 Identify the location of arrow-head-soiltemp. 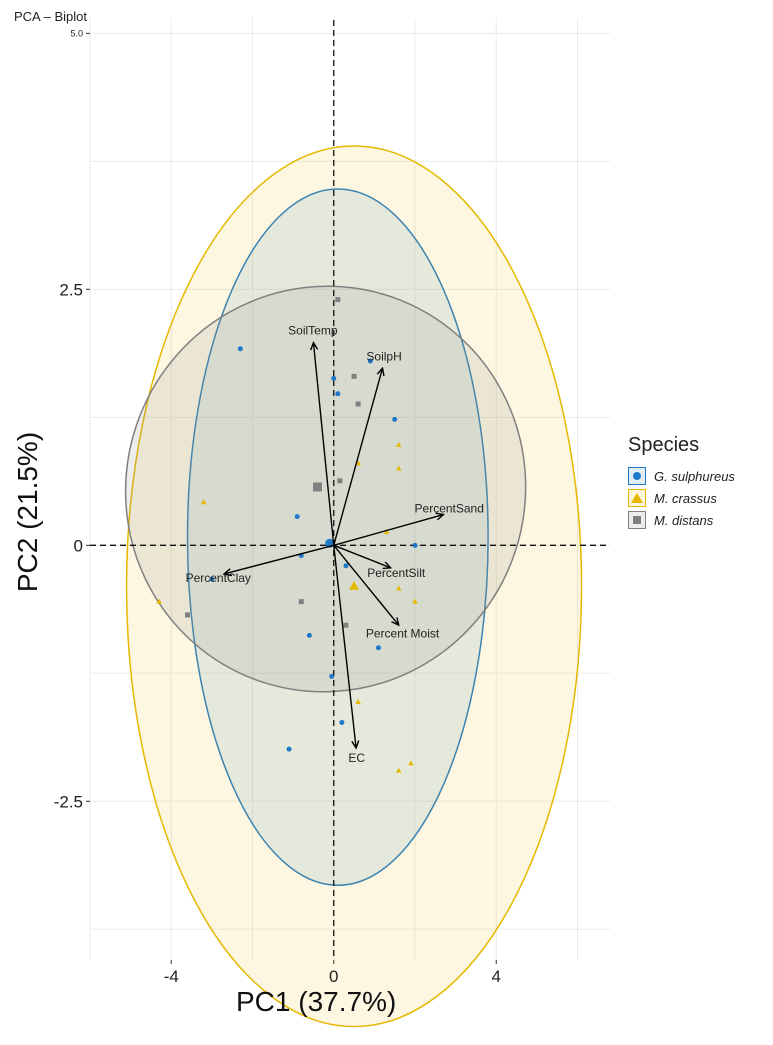
(314, 345).